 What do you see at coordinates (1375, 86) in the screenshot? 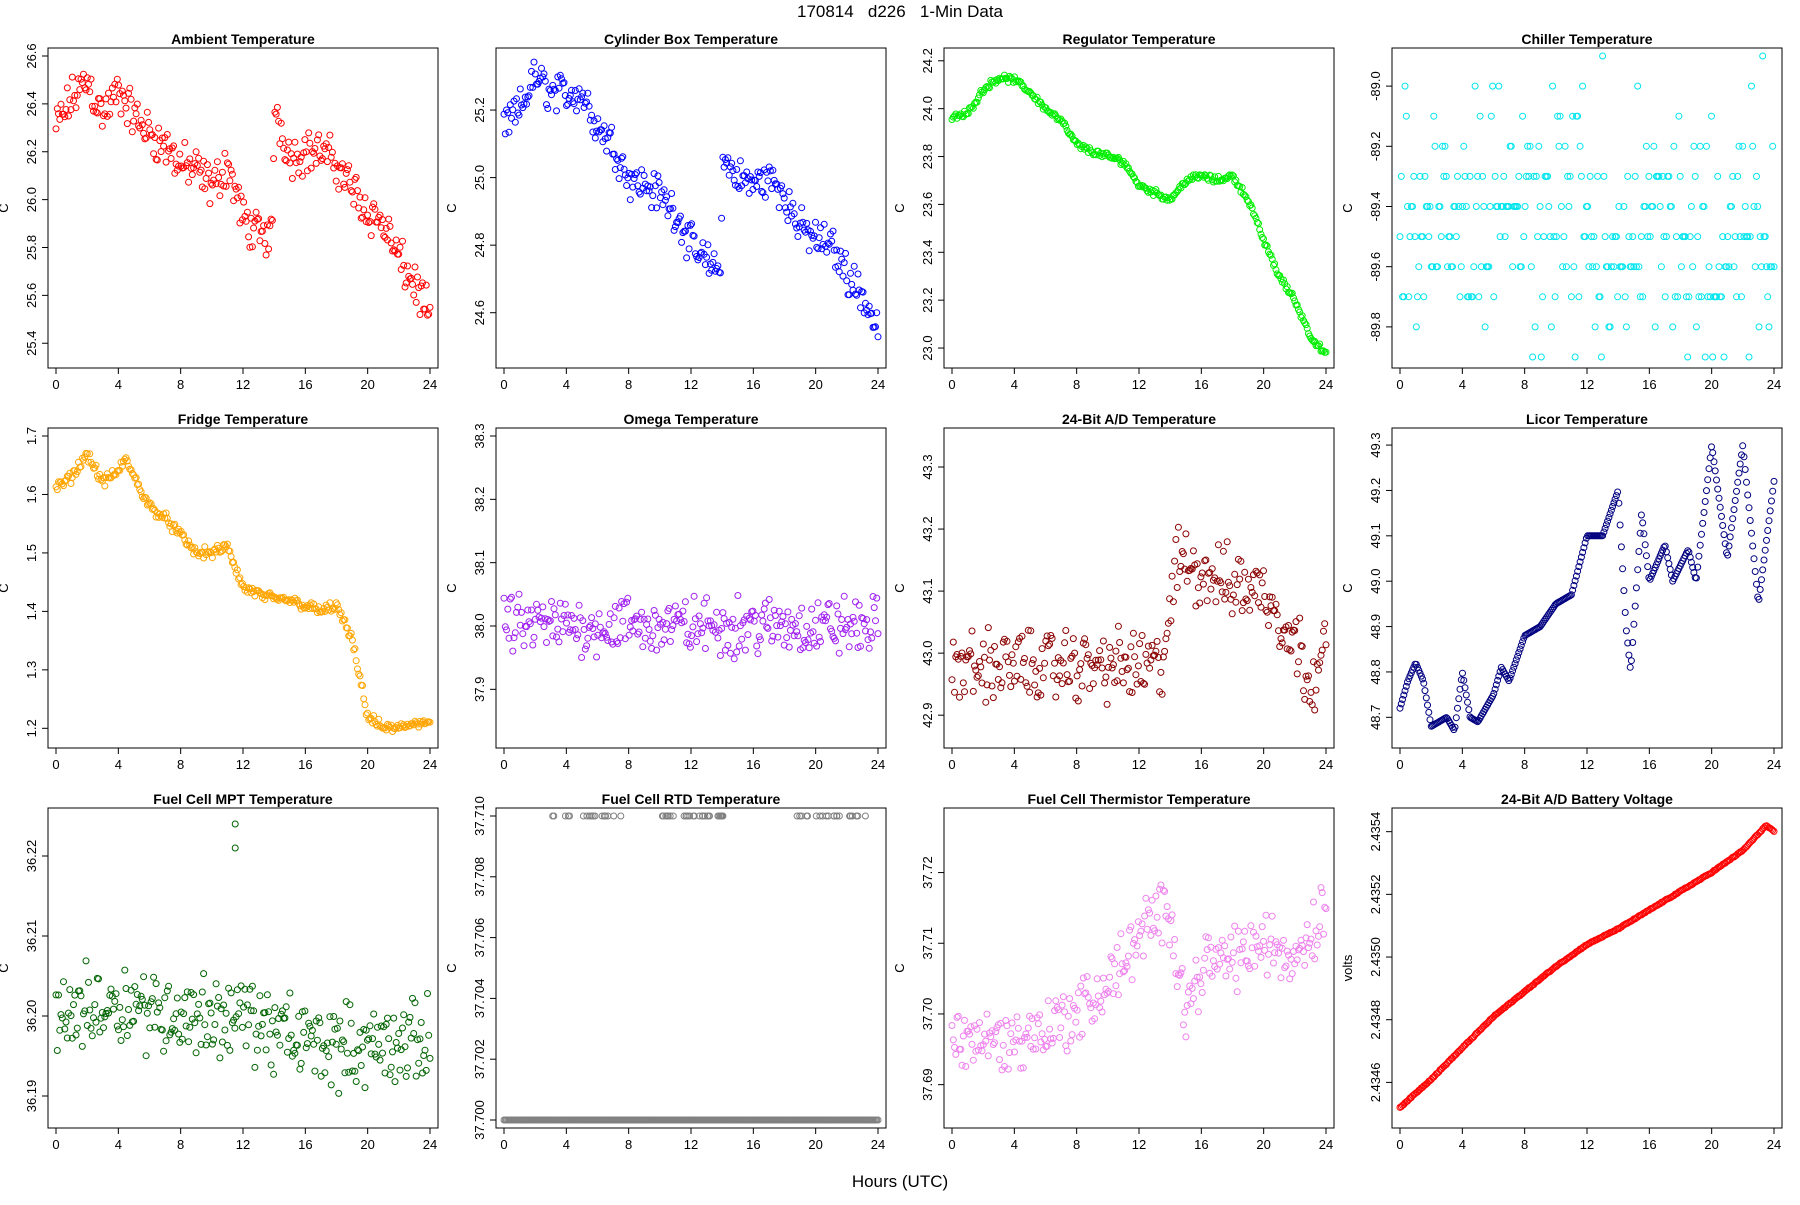
I see `y-tick-label: -89.0` at bounding box center [1375, 86].